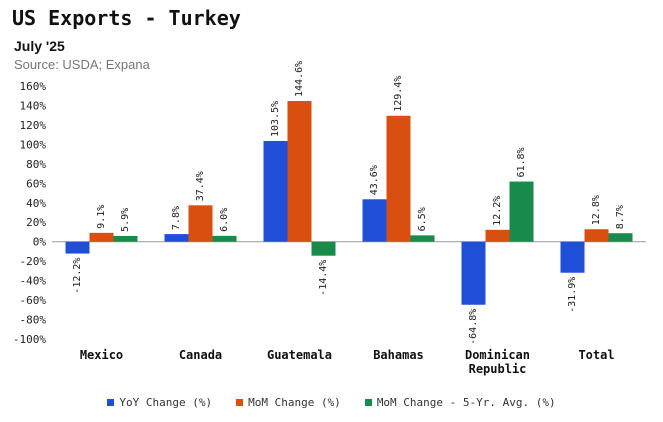 The height and width of the screenshot is (422, 663). I want to click on data-label: 103.5%, so click(275, 119).